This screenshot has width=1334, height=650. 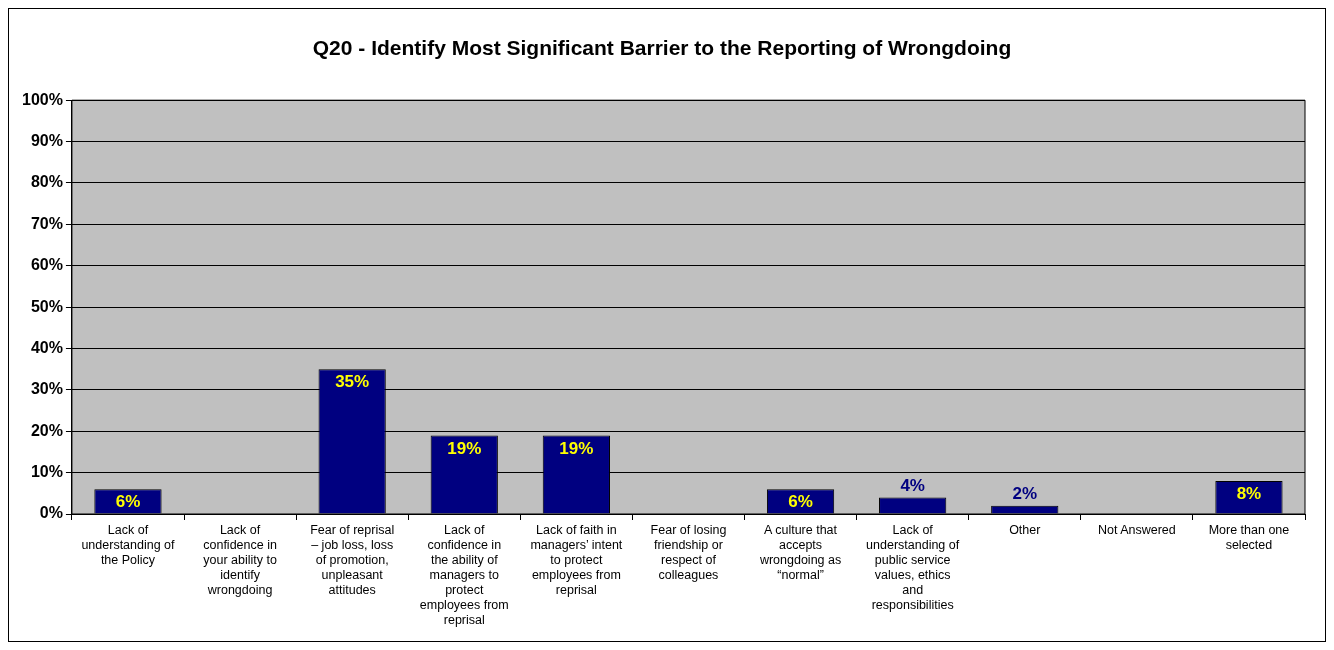 What do you see at coordinates (42, 99) in the screenshot?
I see `y-tick-label: 100%` at bounding box center [42, 99].